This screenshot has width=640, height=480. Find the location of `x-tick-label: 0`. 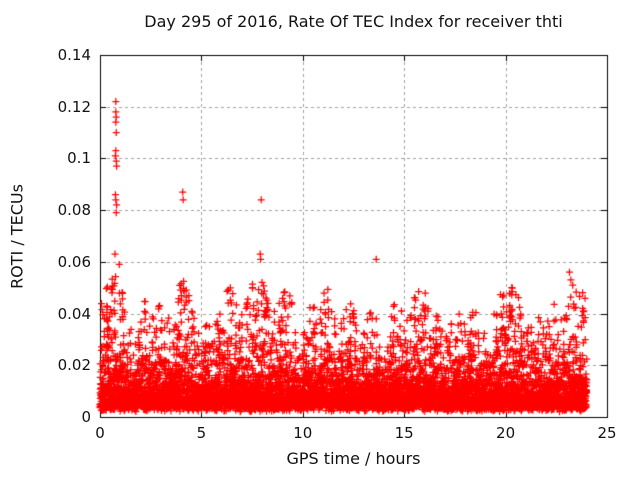

x-tick-label: 0 is located at coordinates (100, 433).